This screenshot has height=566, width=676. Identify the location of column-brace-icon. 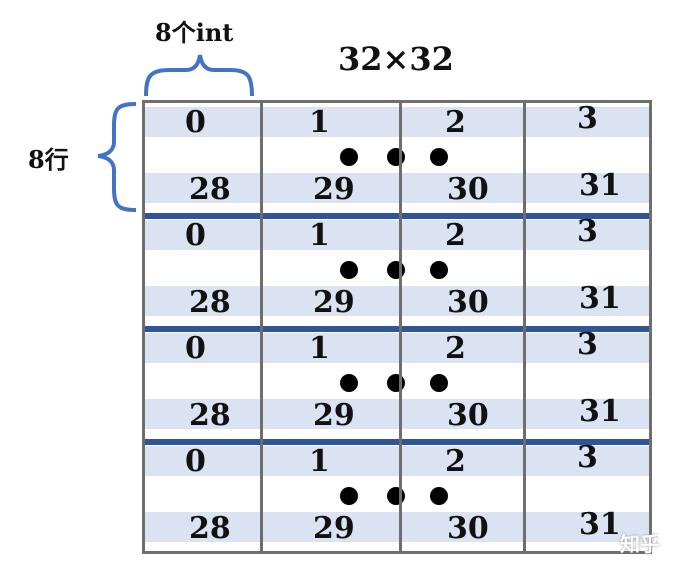
(199, 75).